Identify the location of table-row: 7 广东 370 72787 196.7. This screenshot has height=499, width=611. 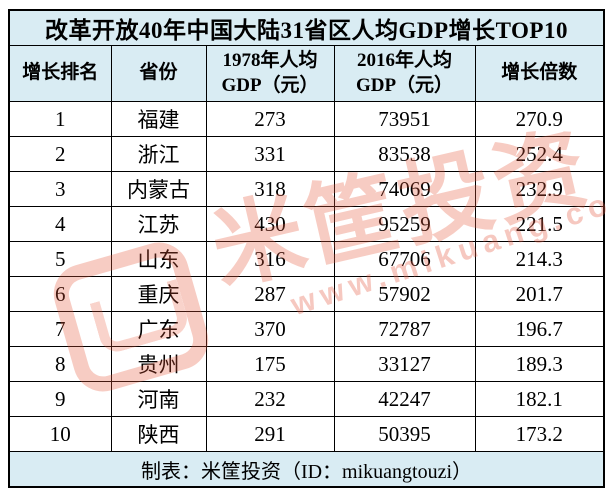
(306, 329).